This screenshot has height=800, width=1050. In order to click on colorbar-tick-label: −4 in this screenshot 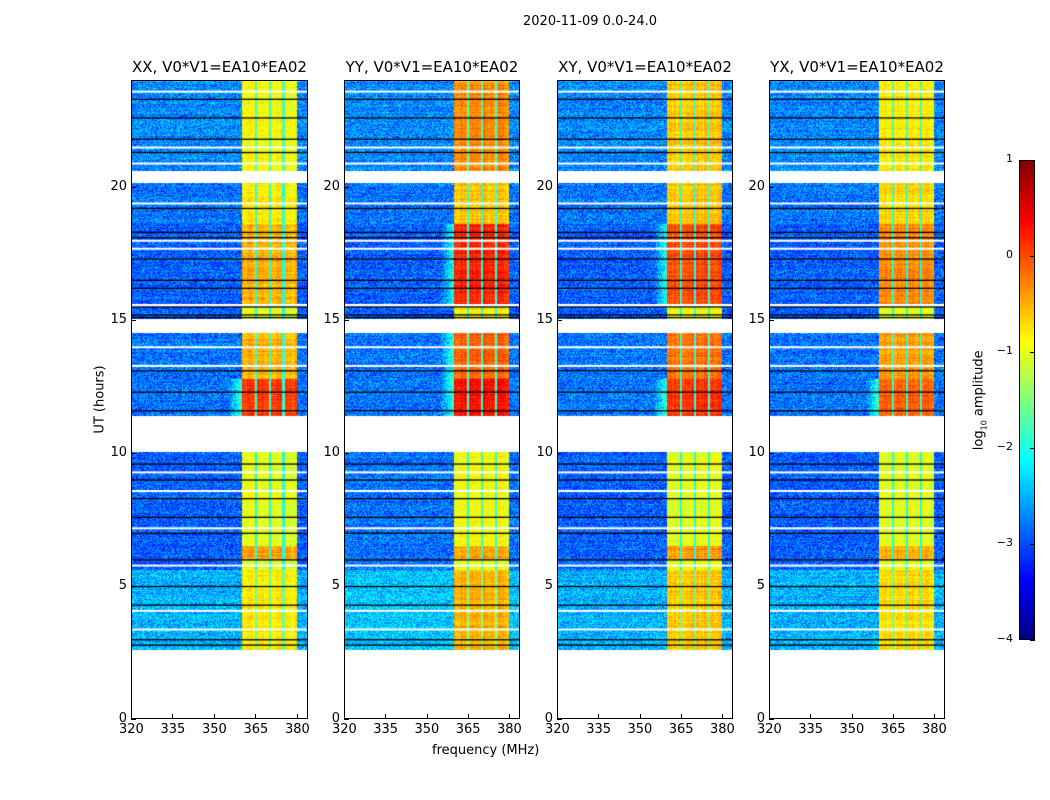, I will do `click(1004, 638)`.